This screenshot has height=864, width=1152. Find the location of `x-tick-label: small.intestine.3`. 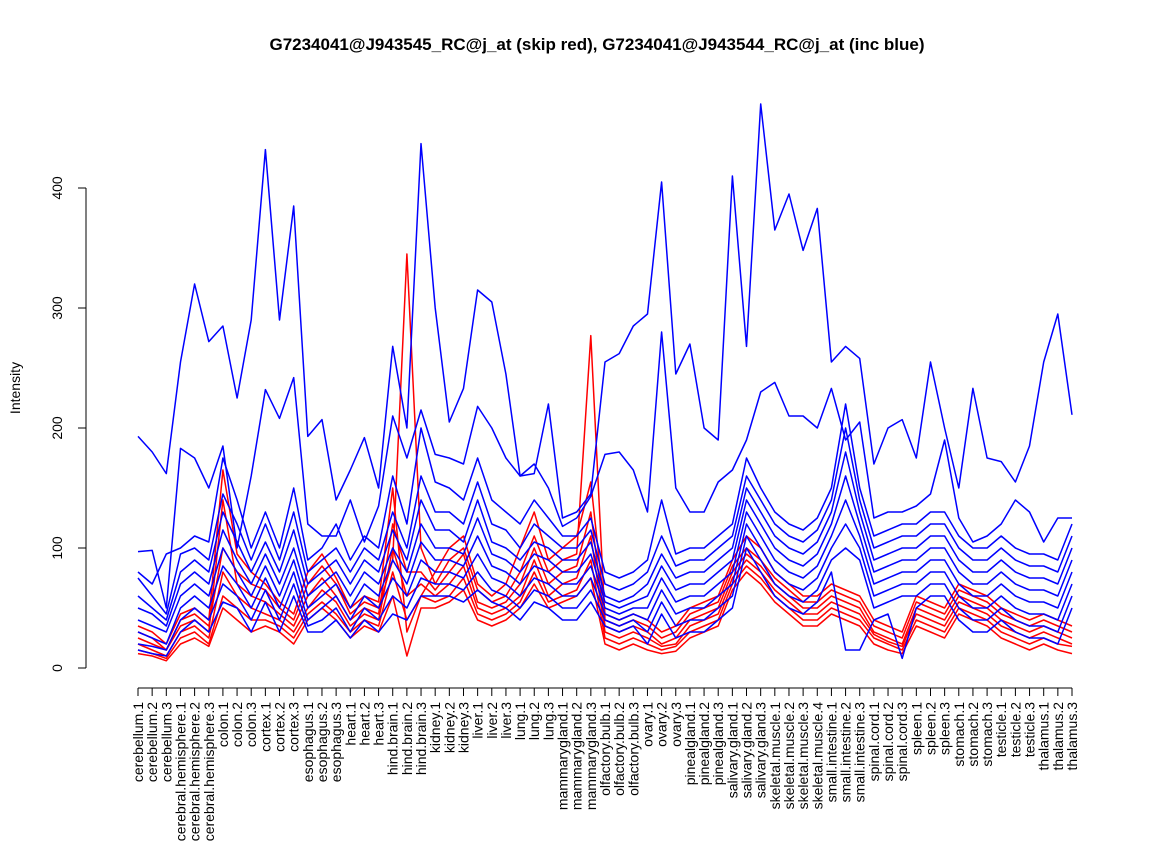

x-tick-label: small.intestine.3 is located at coordinates (860, 752).